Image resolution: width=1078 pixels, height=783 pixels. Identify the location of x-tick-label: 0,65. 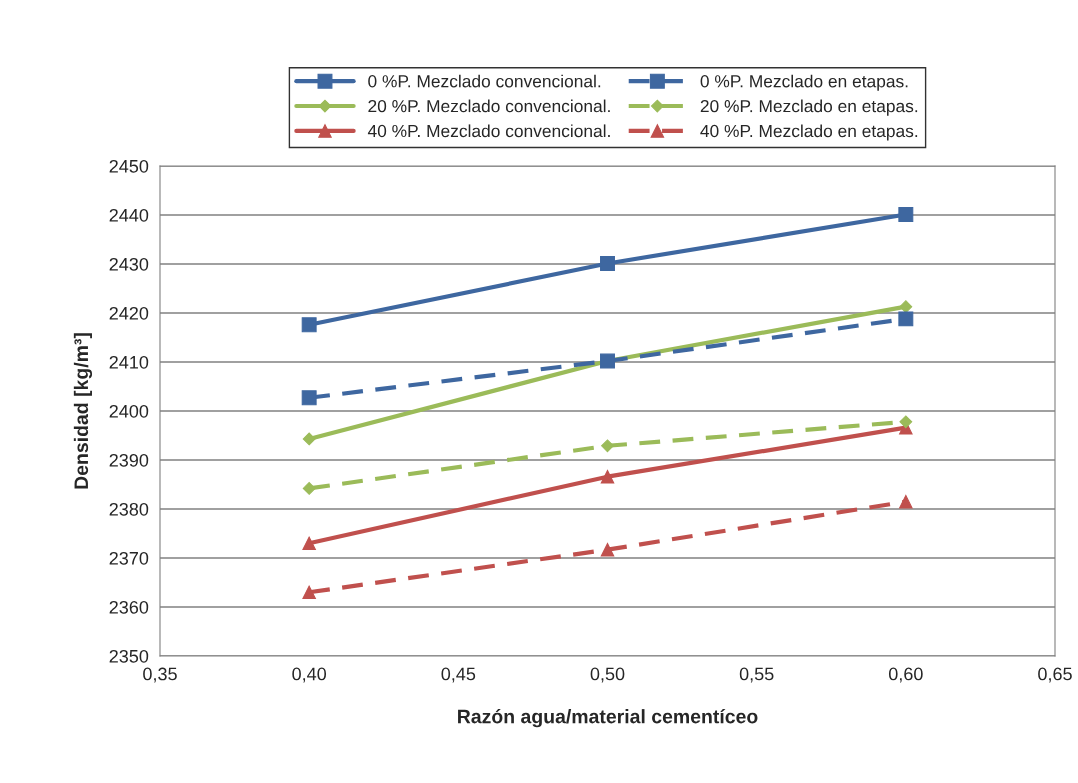
(1055, 675).